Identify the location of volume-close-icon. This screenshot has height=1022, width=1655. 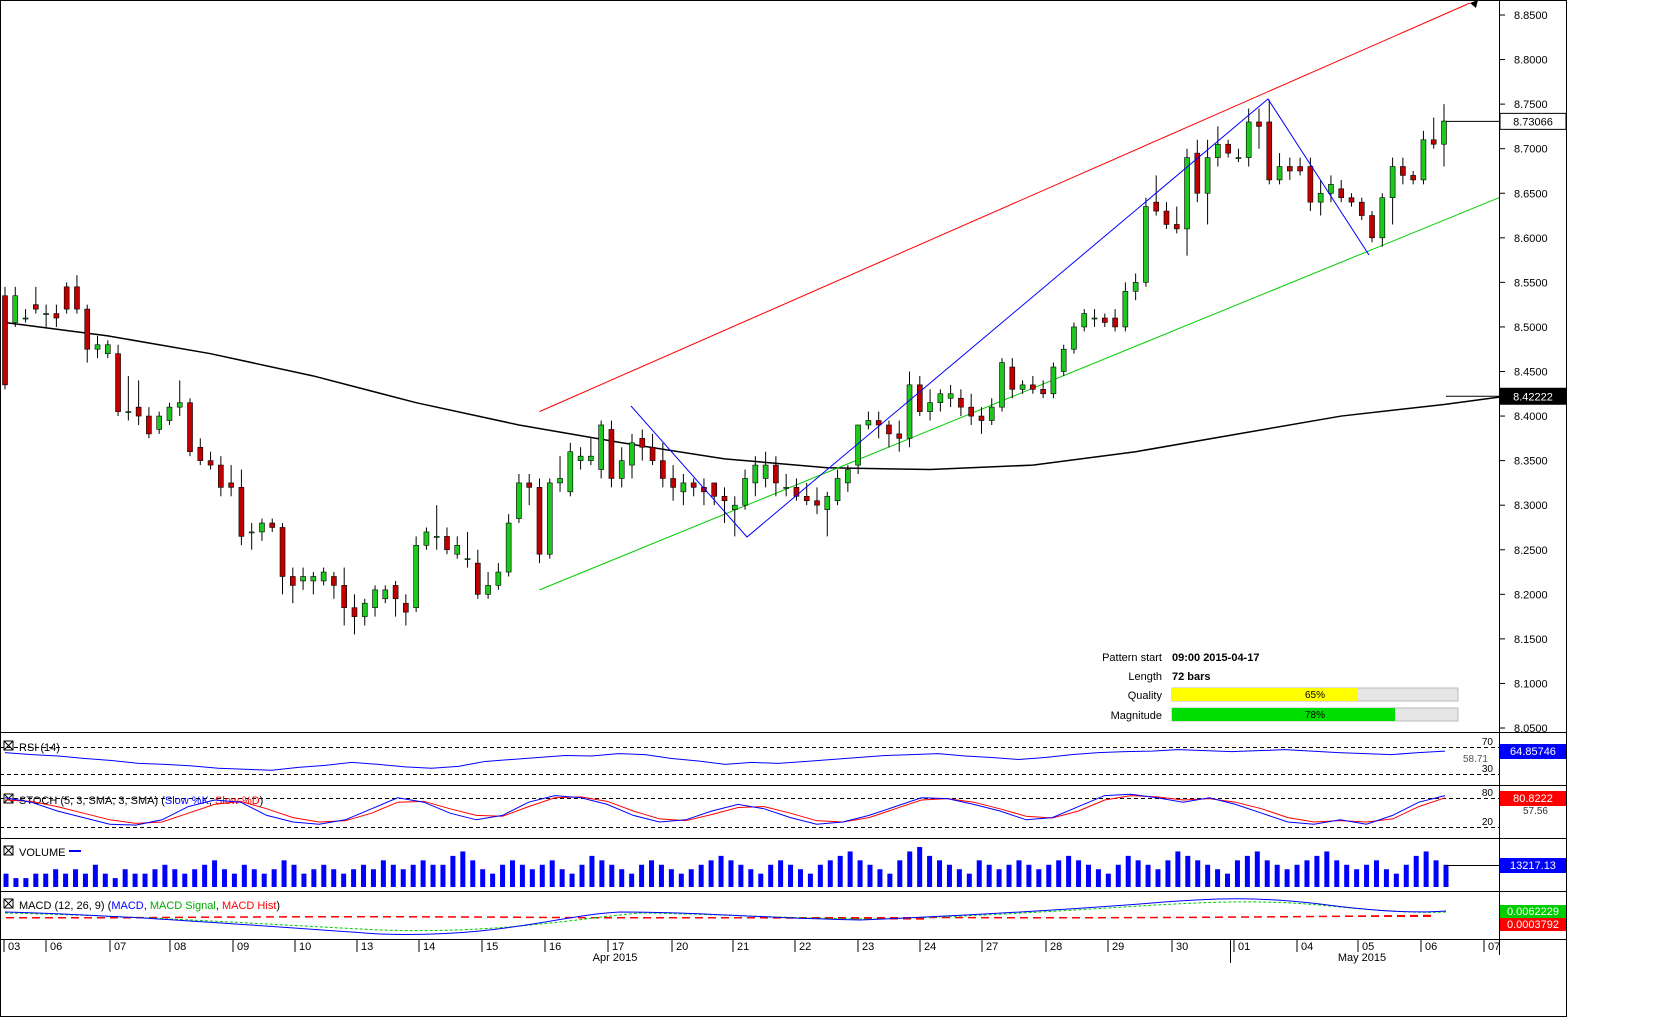
(8, 850).